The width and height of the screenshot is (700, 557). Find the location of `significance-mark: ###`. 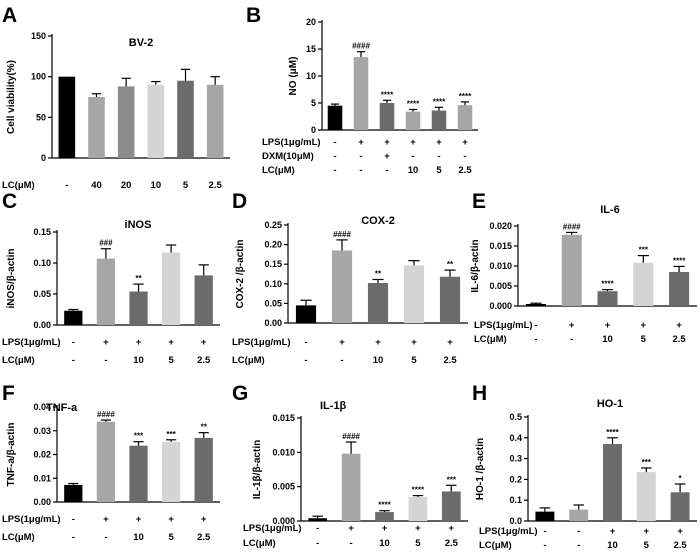

significance-mark: ### is located at coordinates (106, 243).